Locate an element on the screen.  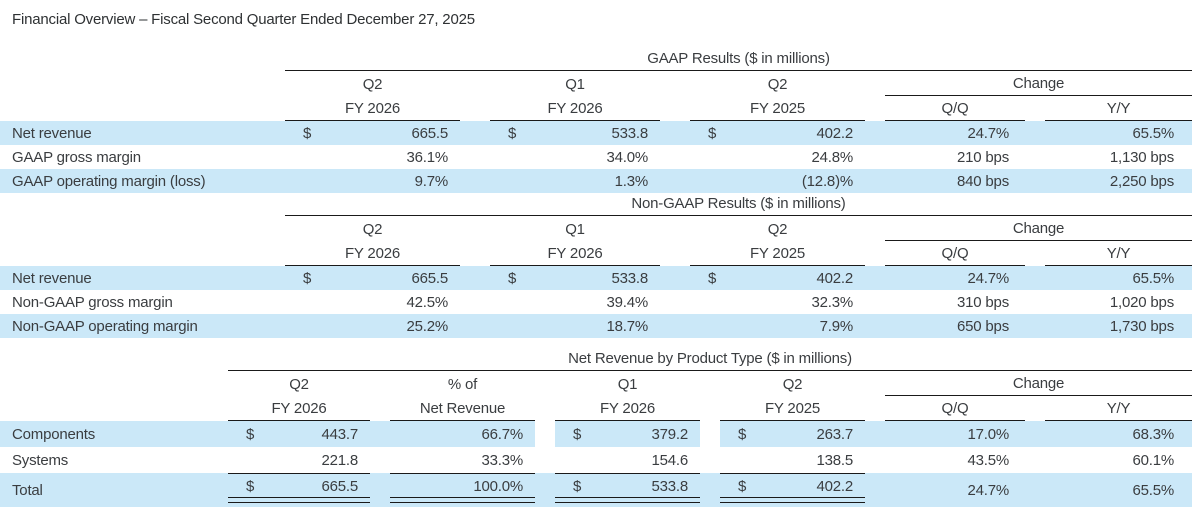
value: 25.2% is located at coordinates (427, 326).